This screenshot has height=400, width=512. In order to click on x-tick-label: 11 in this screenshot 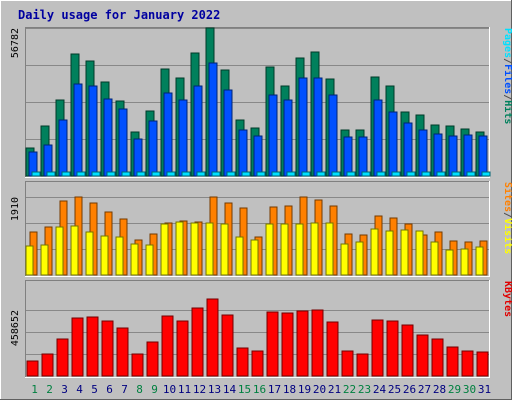, I will do `click(184, 389)`.